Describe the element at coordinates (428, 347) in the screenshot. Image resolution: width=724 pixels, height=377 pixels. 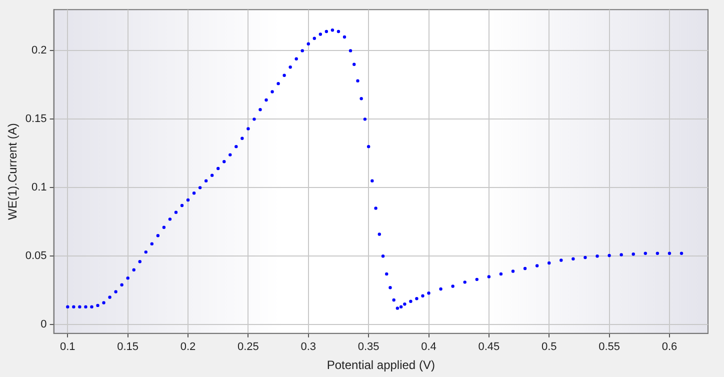
I see `x-tick-label: 0.4` at that location.